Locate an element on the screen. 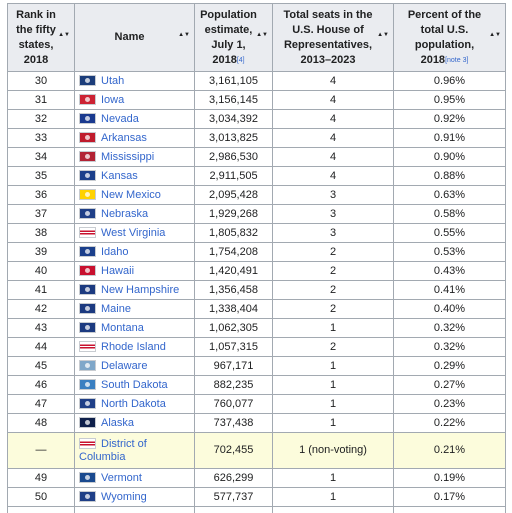  population-cell: 1,420,491 is located at coordinates (233, 271).